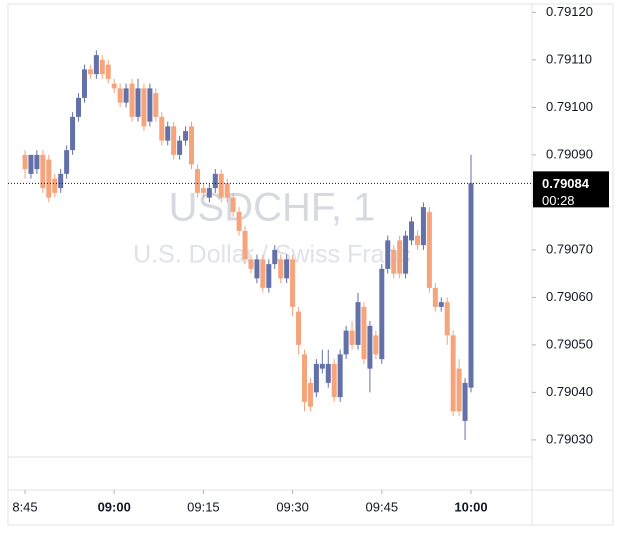 This screenshot has width=623, height=549. Describe the element at coordinates (566, 183) in the screenshot. I see `last-price-label: 0.79084` at that location.